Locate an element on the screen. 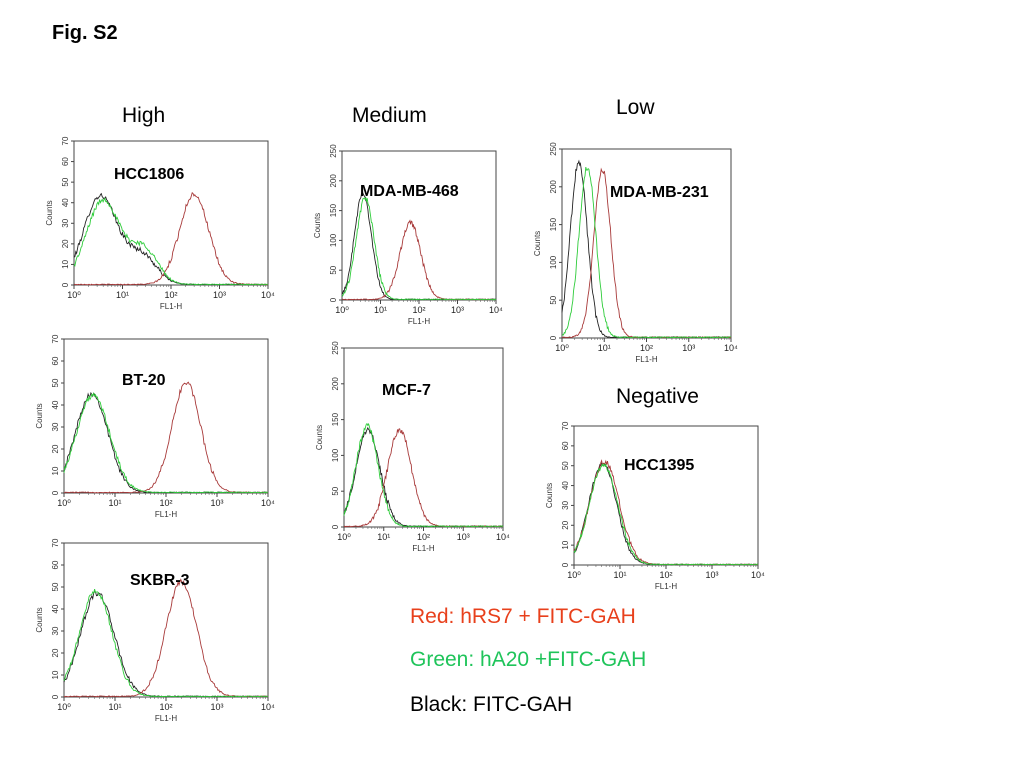 The width and height of the screenshot is (1024, 768). panel-title: HCC1395 is located at coordinates (659, 465).